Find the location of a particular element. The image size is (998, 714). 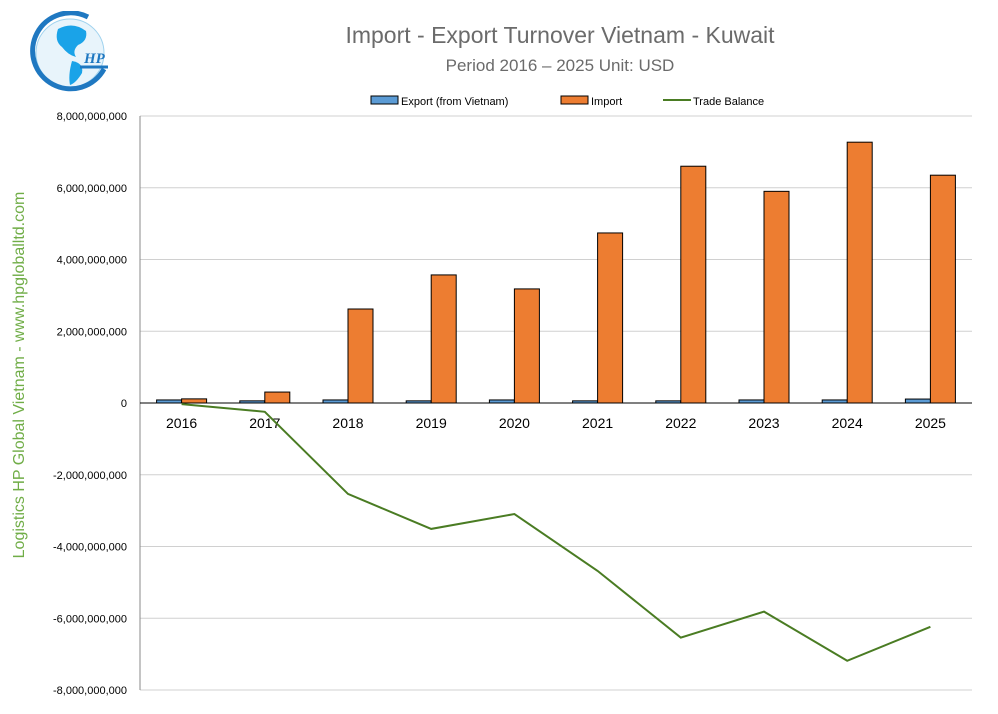

y-tick-label: 4,000,000,000 is located at coordinates (92, 261).